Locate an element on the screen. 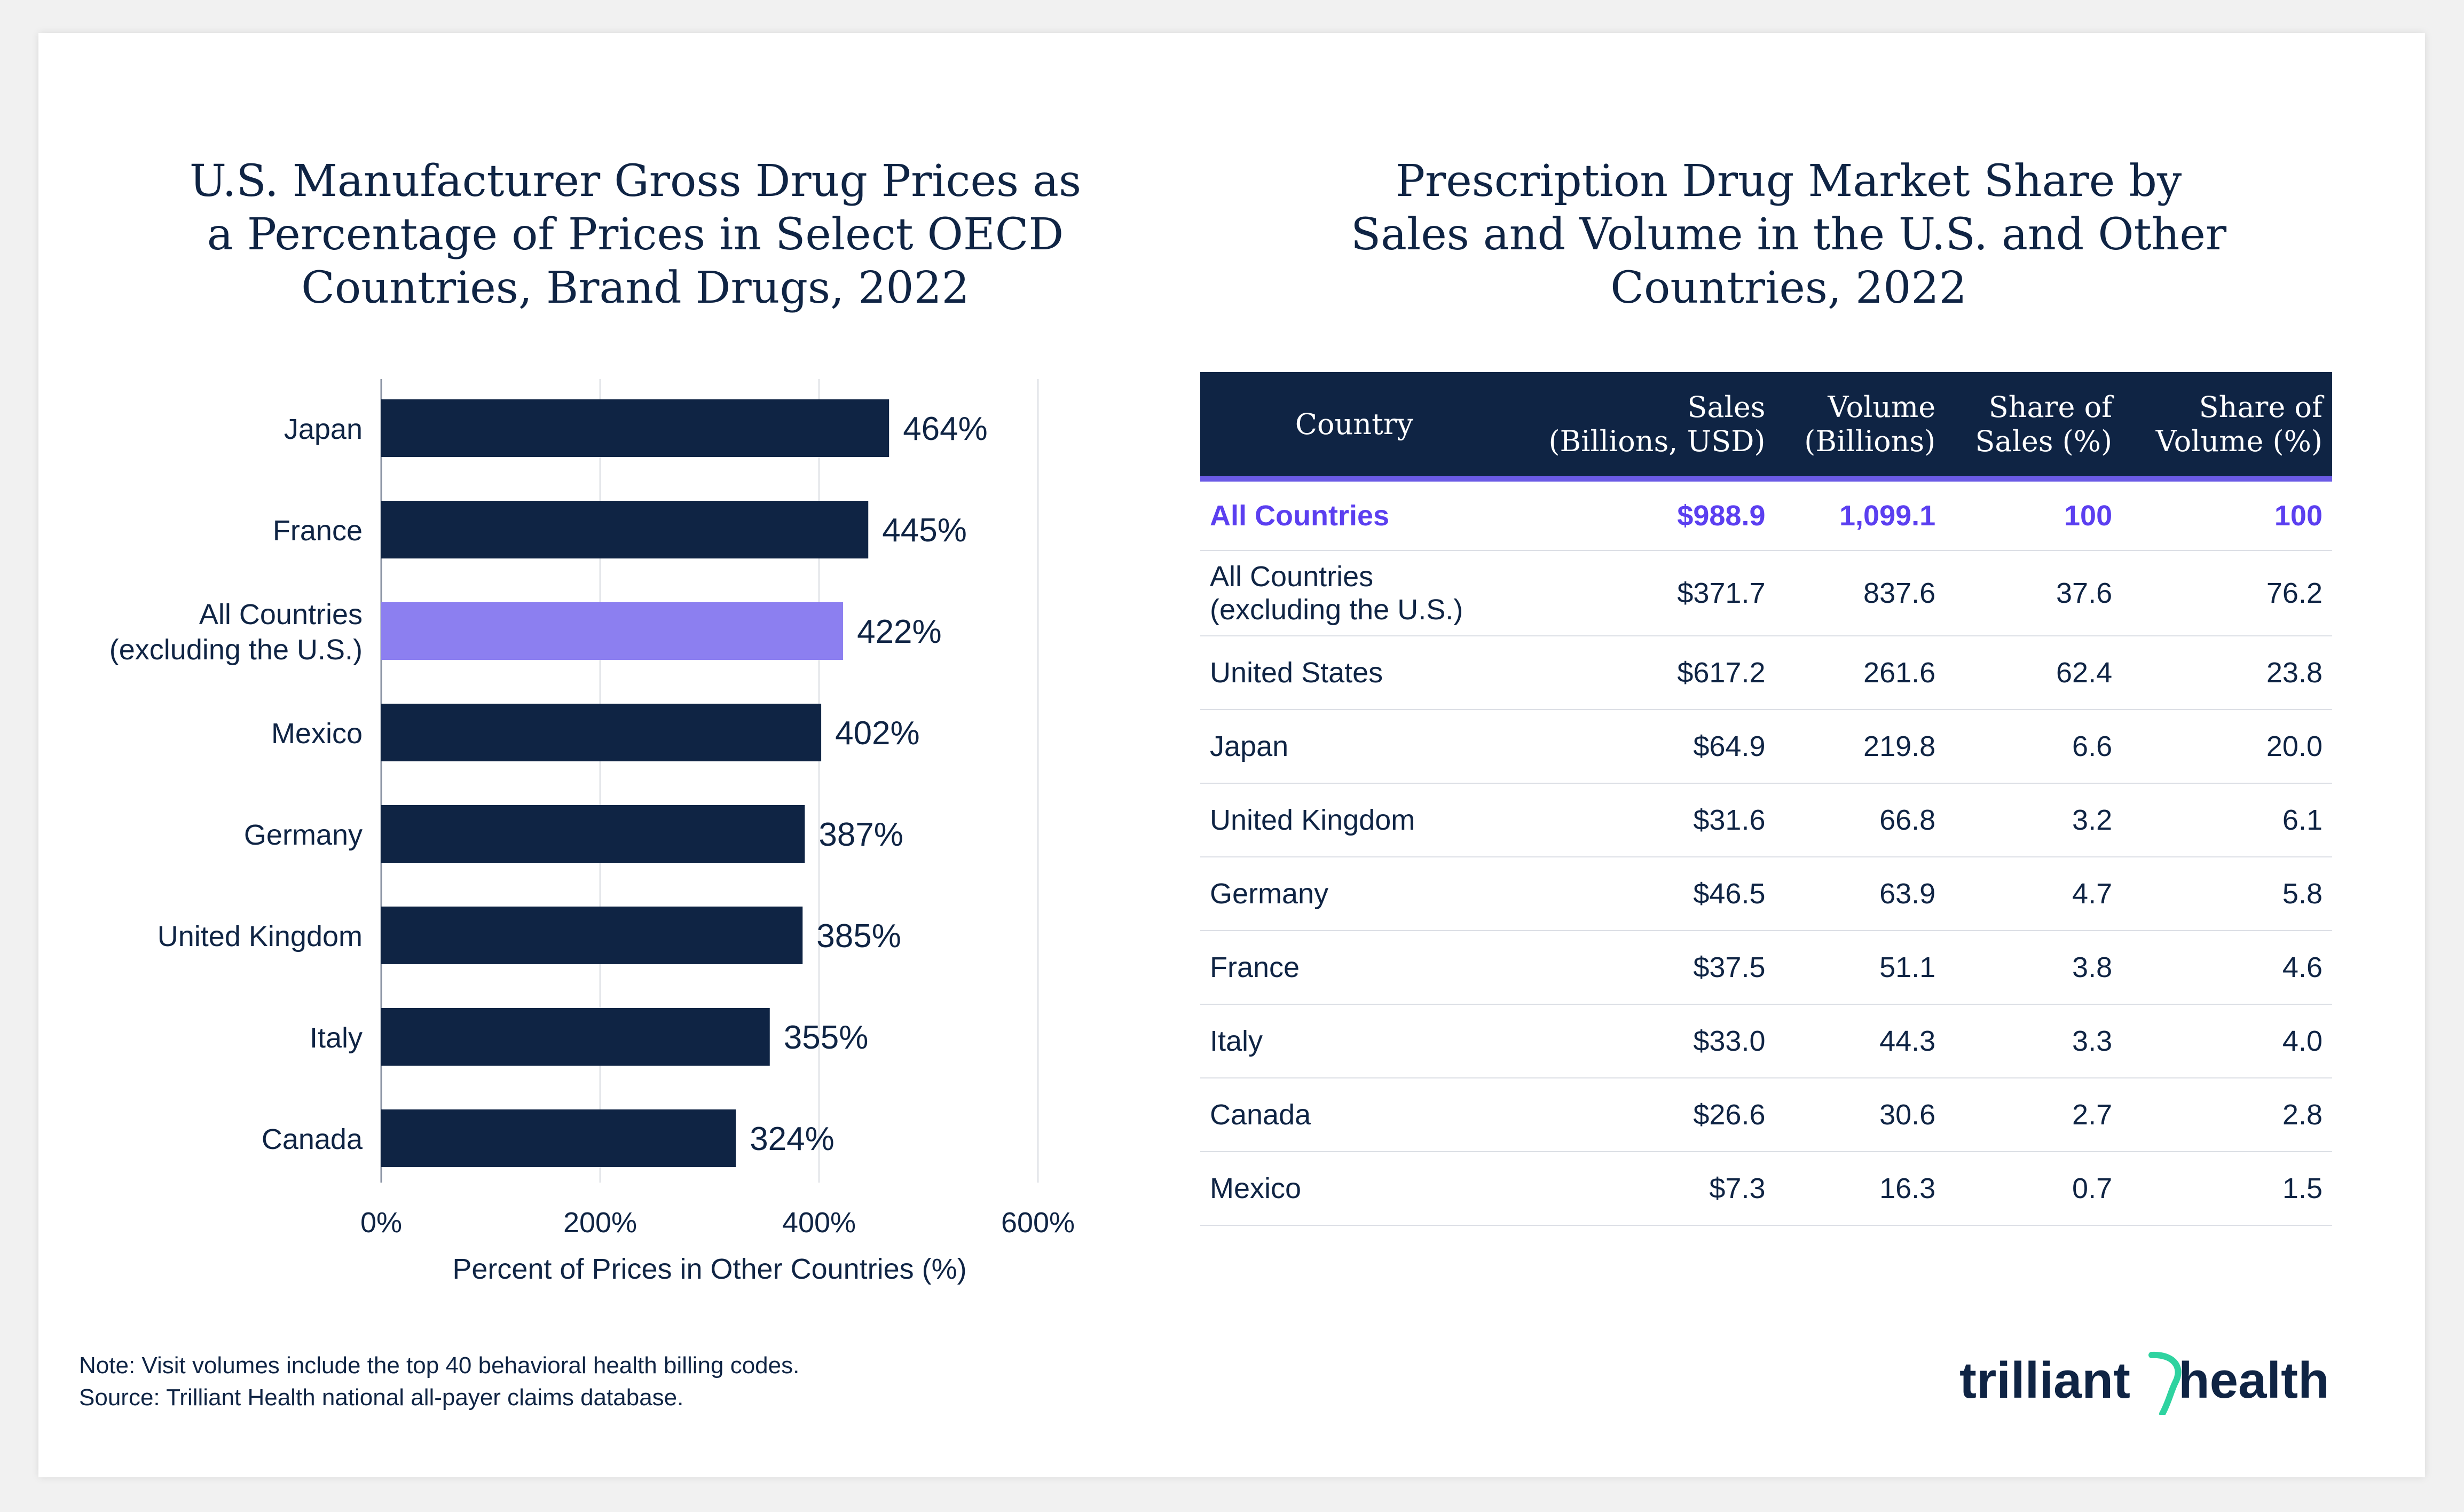 The width and height of the screenshot is (2464, 1512). table-cell: $26.6 is located at coordinates (1641, 1115).